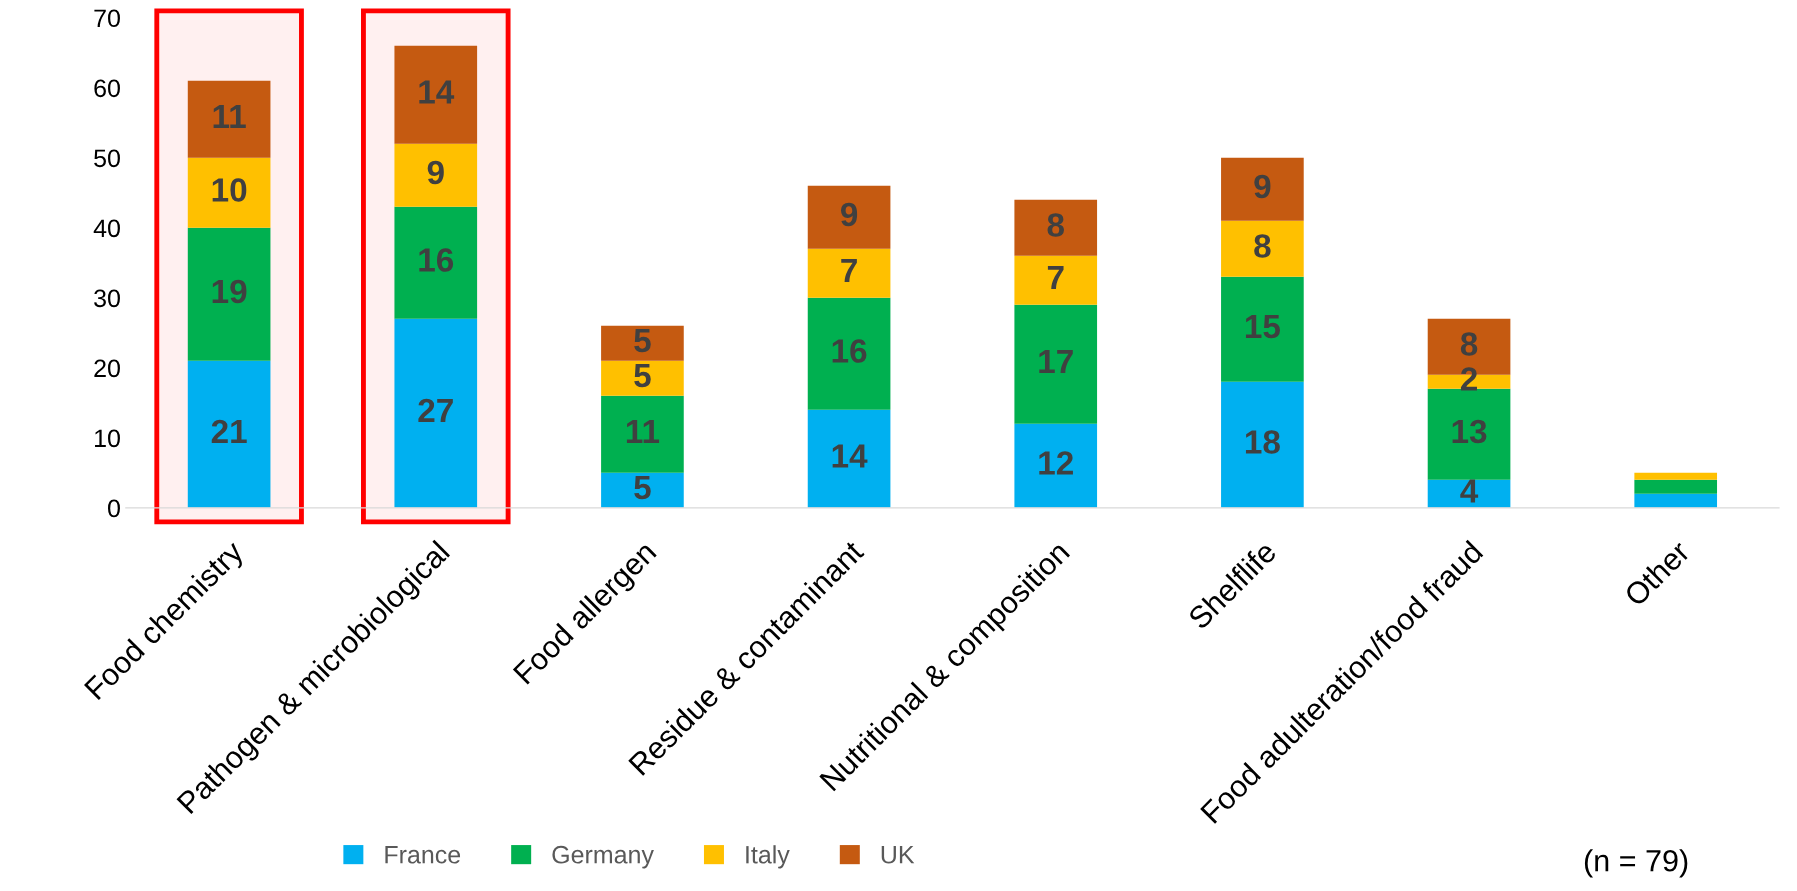  Describe the element at coordinates (1469, 491) in the screenshot. I see `data-label: 4` at that location.